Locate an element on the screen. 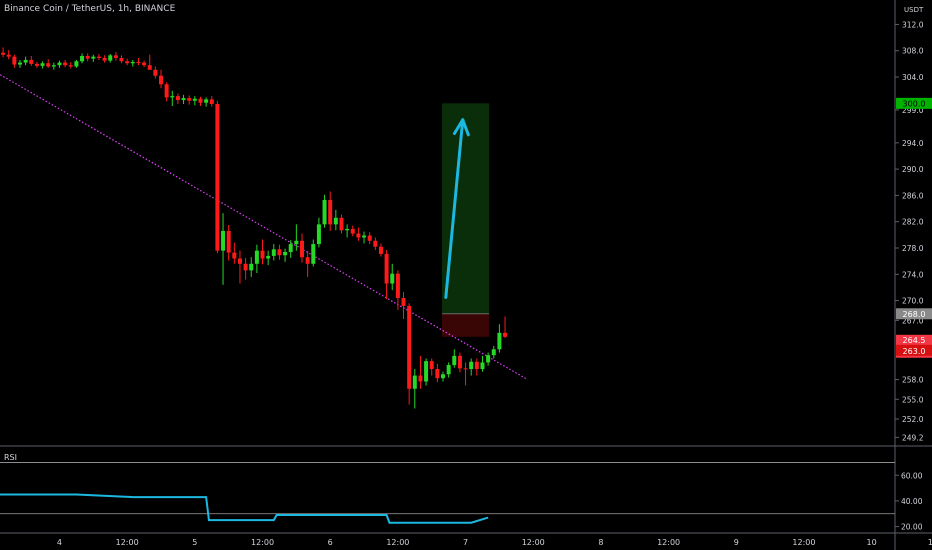  price-tick-label: 308.0 is located at coordinates (913, 51).